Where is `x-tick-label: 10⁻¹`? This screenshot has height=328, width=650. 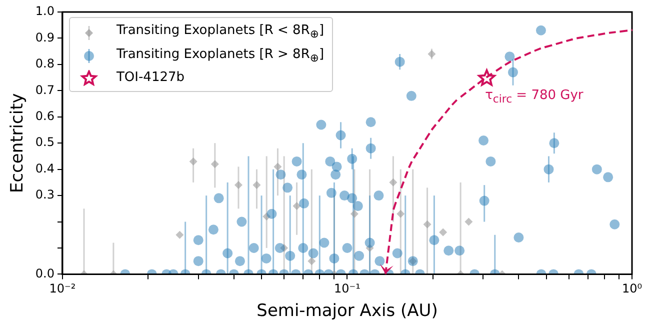 x-tick-label: 10⁻¹ is located at coordinates (347, 289).